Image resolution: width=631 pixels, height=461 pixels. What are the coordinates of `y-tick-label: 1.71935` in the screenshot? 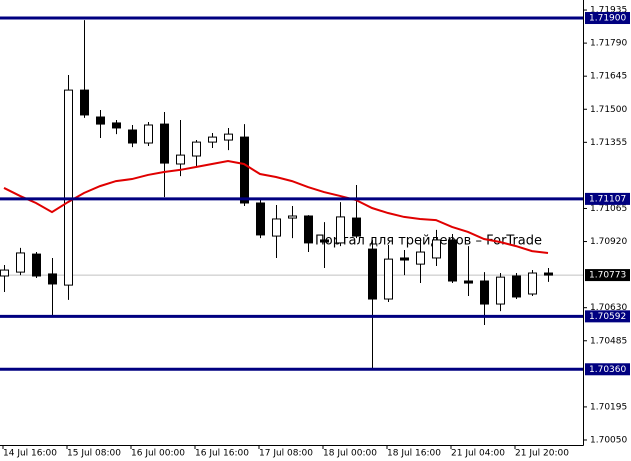 It's located at (608, 11).